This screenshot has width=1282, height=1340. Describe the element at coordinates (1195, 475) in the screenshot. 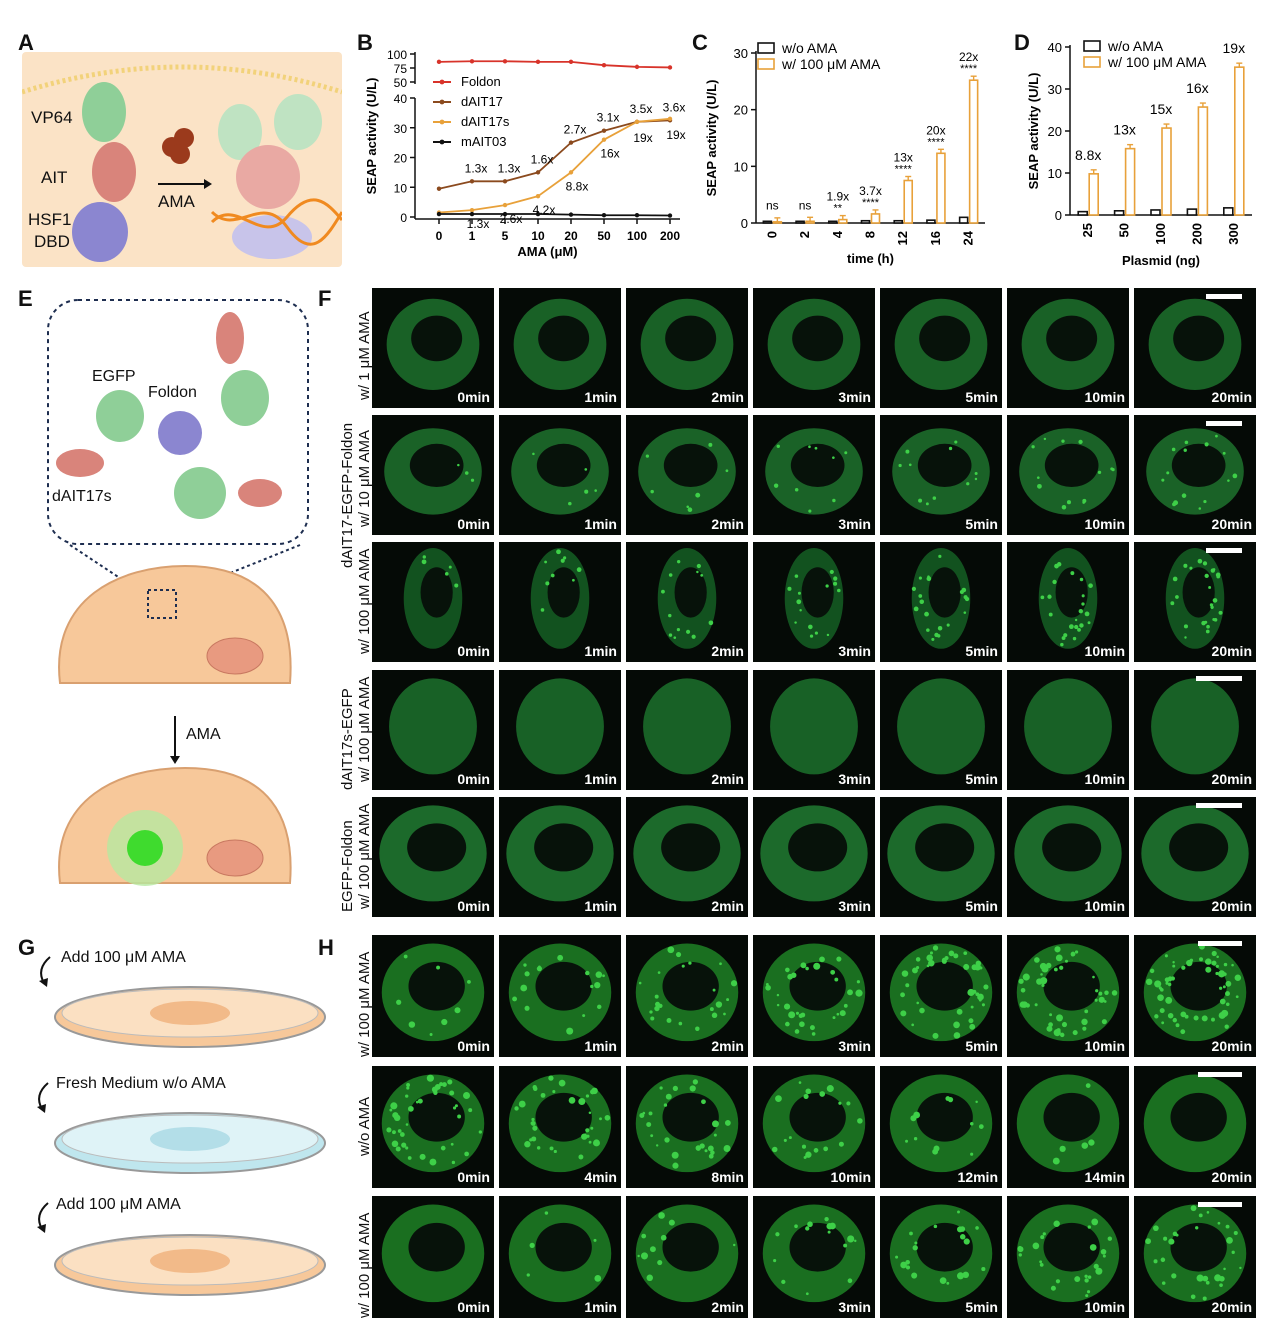

I see `micrograph-tile: 20min` at that location.